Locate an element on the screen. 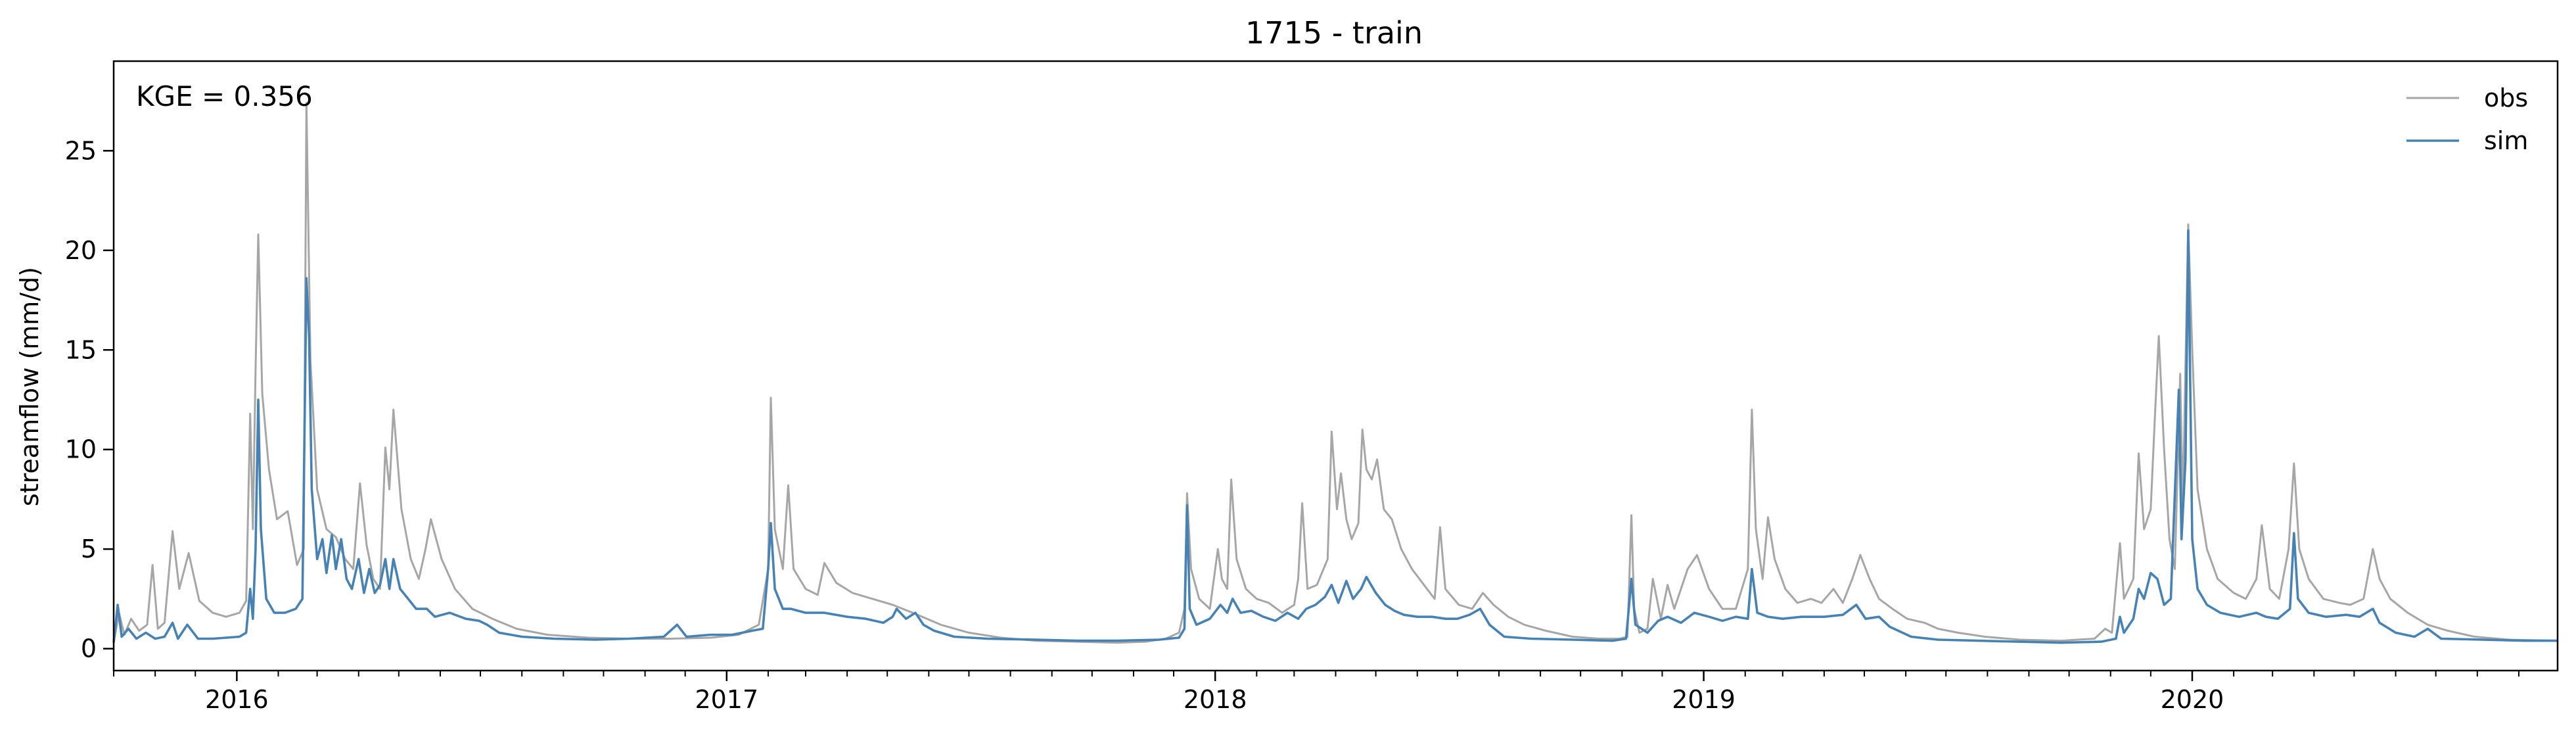 This screenshot has height=735, width=2576. chart-title: 1715 - train is located at coordinates (1334, 33).